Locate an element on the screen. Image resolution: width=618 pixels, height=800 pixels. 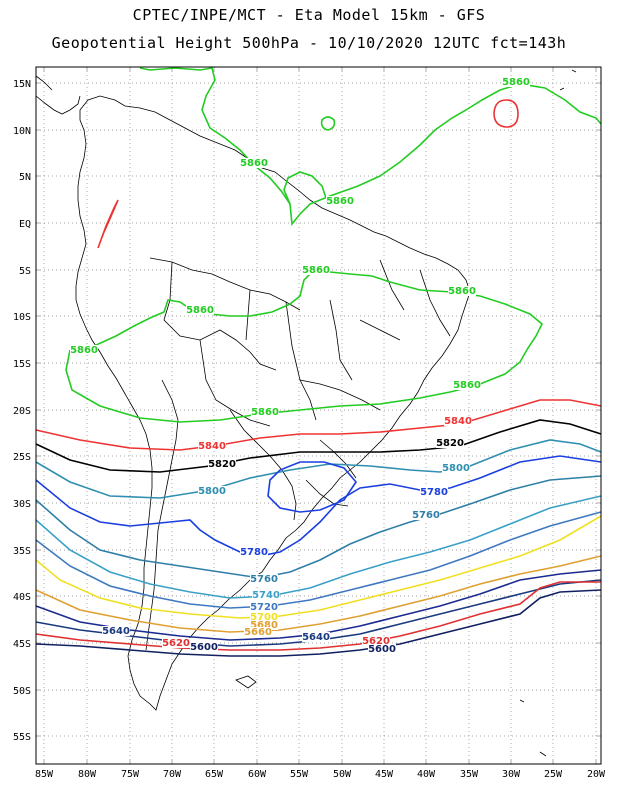
lat-label: 35S is located at coordinates (22, 551).